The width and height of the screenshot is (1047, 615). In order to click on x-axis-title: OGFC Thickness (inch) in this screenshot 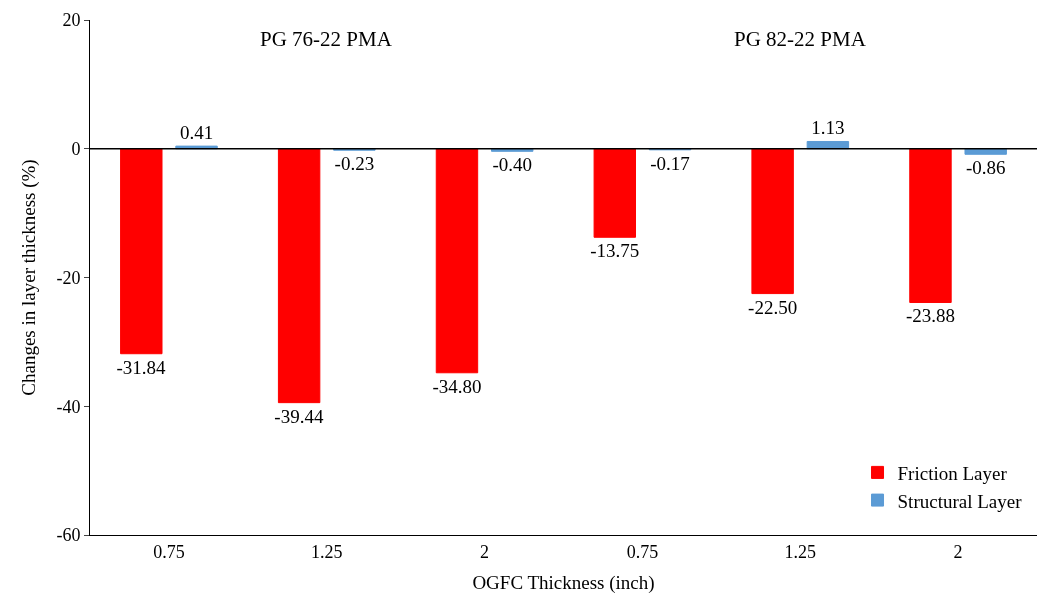, I will do `click(563, 583)`.